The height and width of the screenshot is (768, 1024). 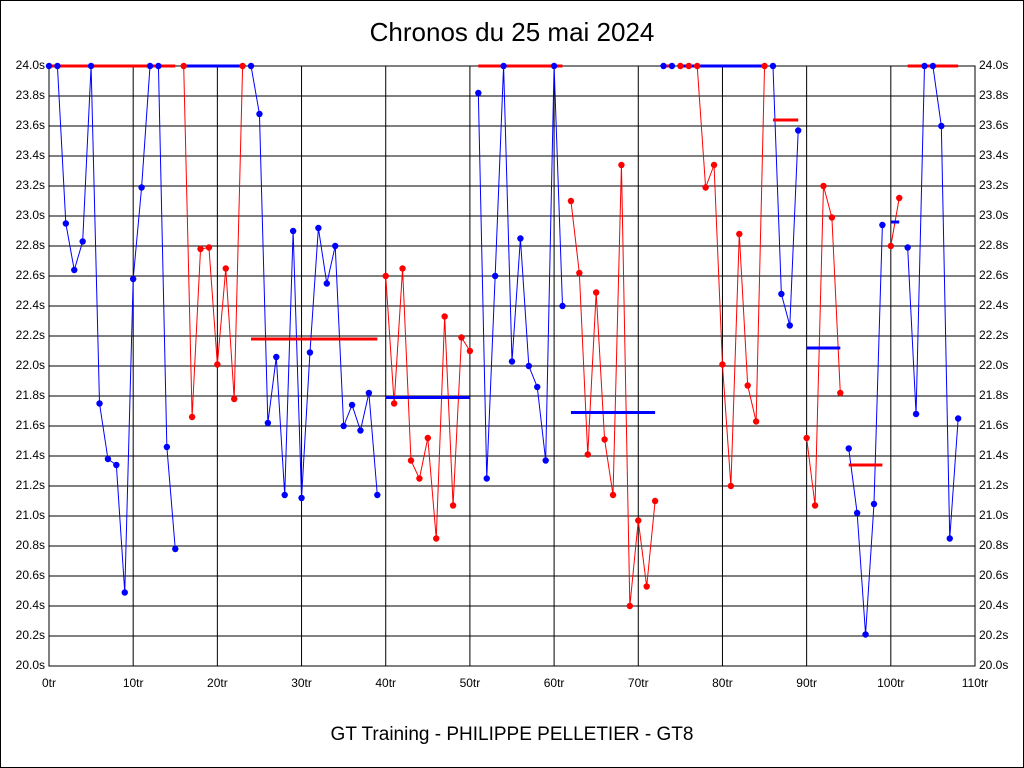 I want to click on x-tick-label: 10tr, so click(x=133, y=683).